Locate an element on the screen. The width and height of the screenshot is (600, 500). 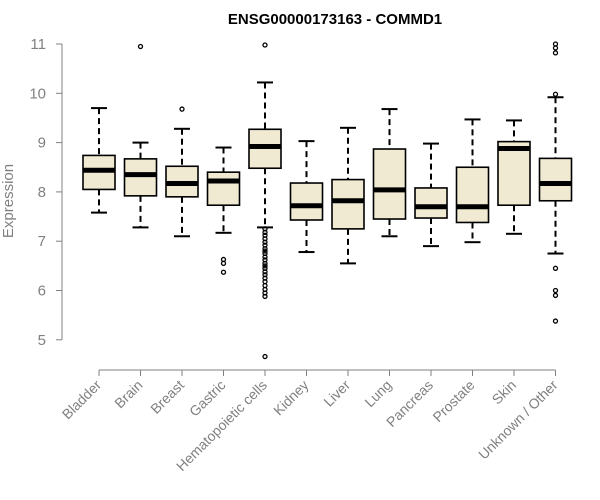
x-tick-label: Breast is located at coordinates (167, 397).